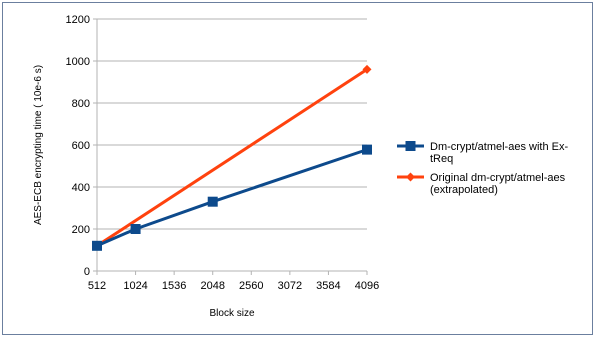  I want to click on legend-label: (extrapolated), so click(464, 190).